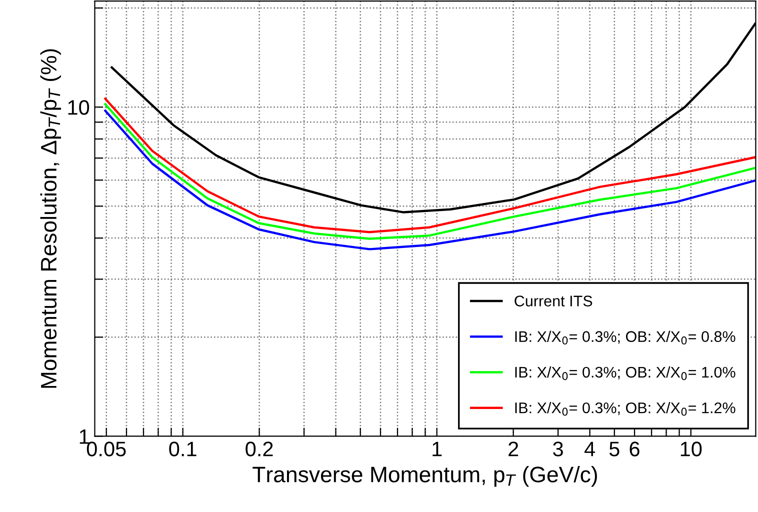 Image resolution: width=758 pixels, height=512 pixels. What do you see at coordinates (437, 449) in the screenshot?
I see `x-tick-label: 1` at bounding box center [437, 449].